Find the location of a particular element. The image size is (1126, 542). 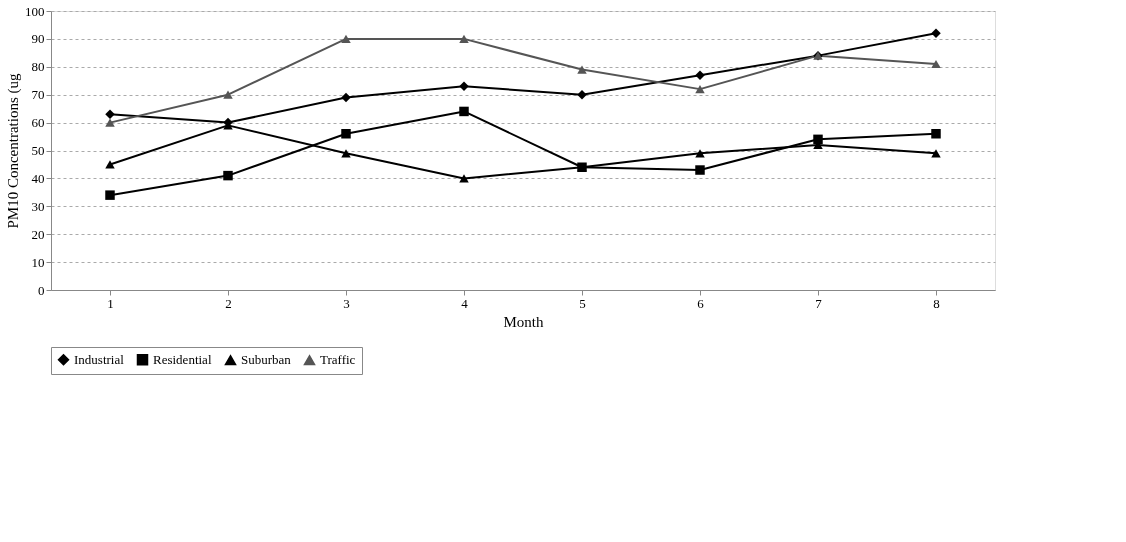

legend-label: Industrial is located at coordinates (99, 359).